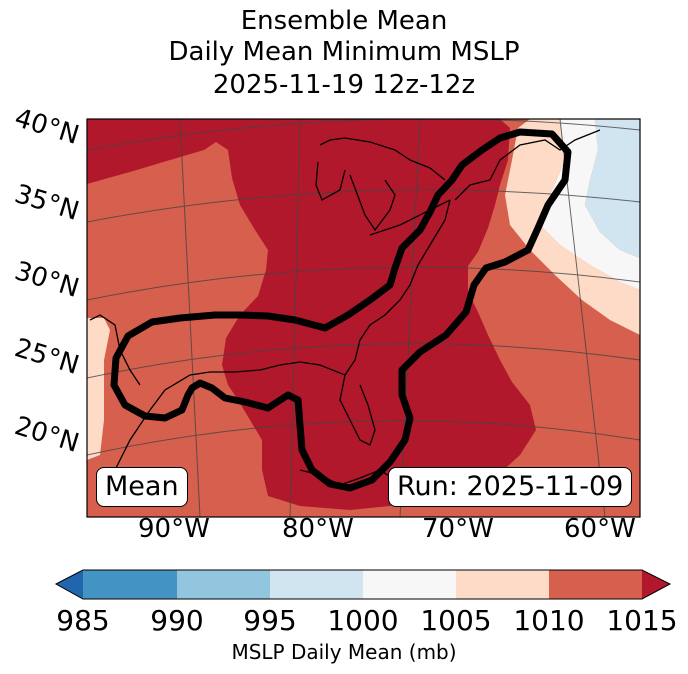 Image resolution: width=688 pixels, height=674 pixels. Describe the element at coordinates (549, 620) in the screenshot. I see `colorbar-tick-1010: 1010` at that location.